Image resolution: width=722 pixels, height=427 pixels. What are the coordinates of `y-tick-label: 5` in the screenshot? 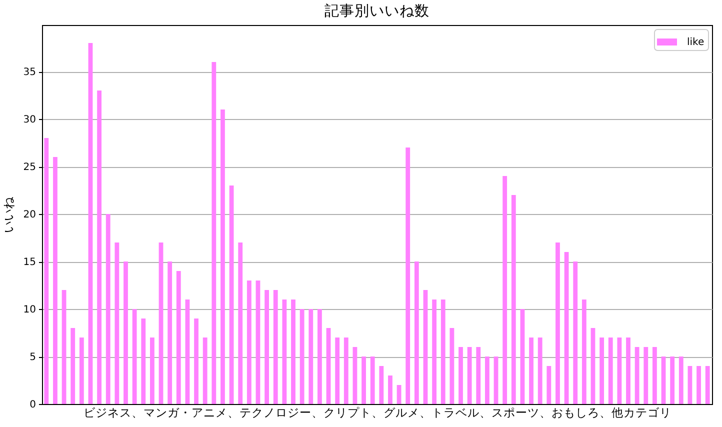 It's located at (33, 358).